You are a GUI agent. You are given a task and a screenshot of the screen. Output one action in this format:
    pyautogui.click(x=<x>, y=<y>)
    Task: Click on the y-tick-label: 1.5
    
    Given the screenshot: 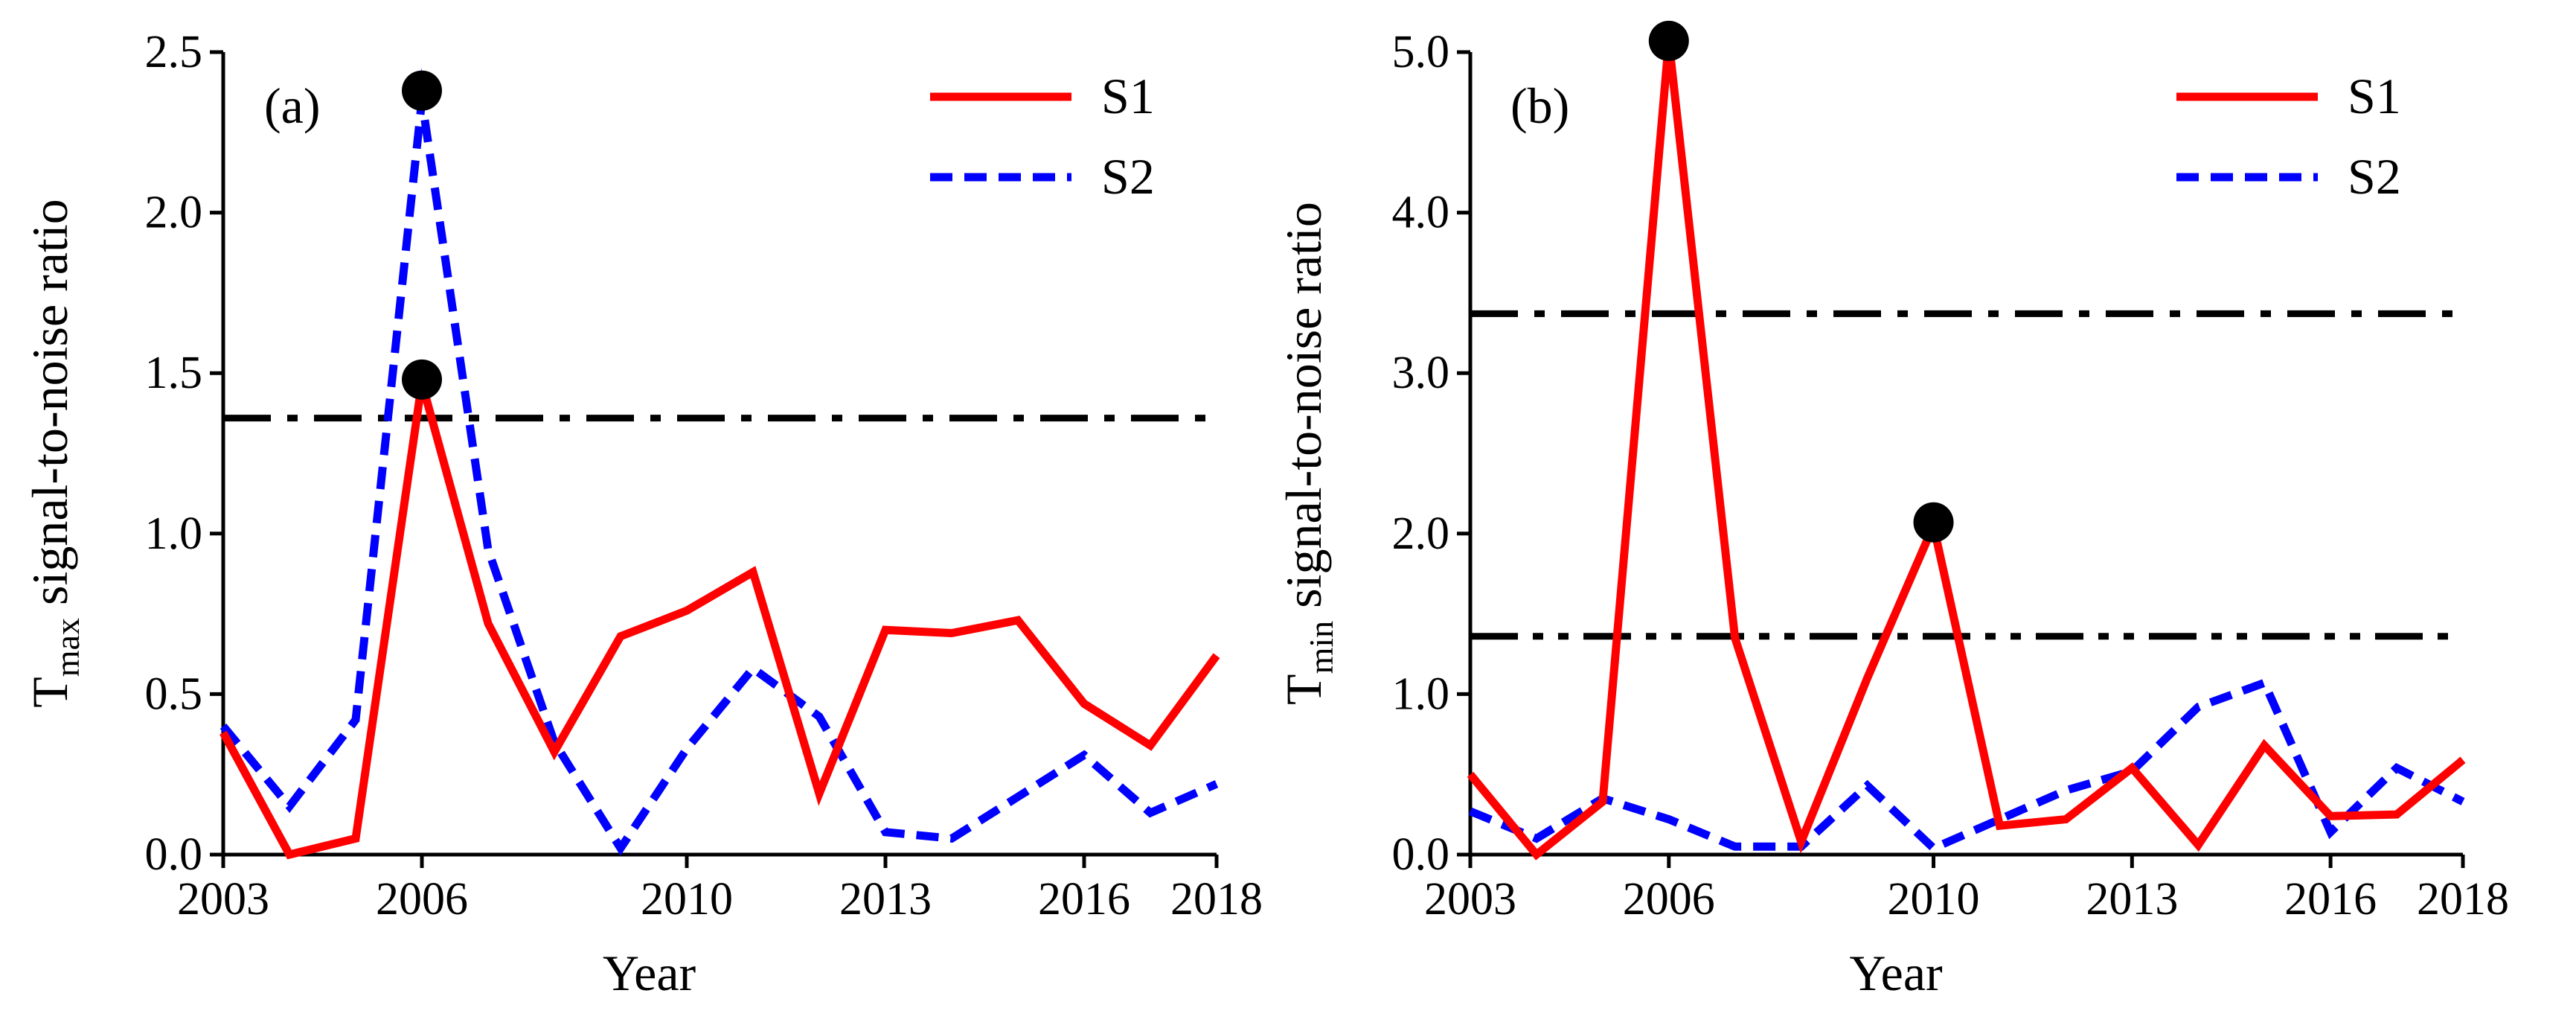 What is the action you would take?
    pyautogui.click(x=174, y=373)
    